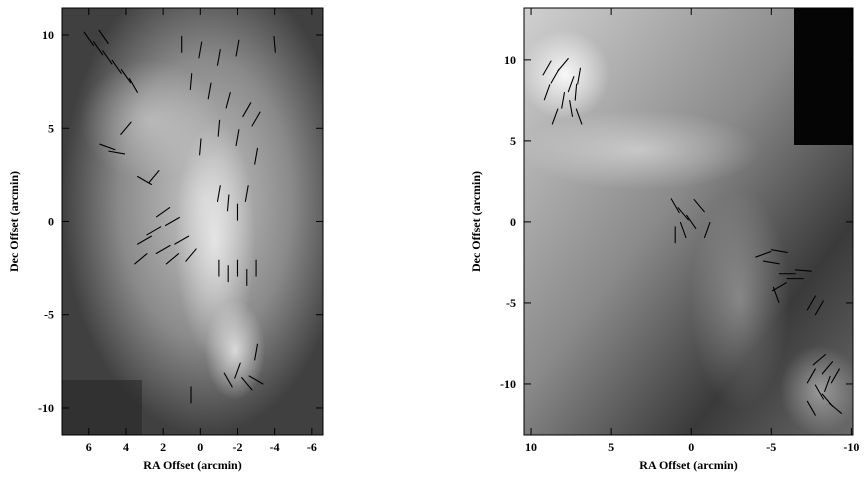  Describe the element at coordinates (611, 447) in the screenshot. I see `x-tick-label: 5` at that location.